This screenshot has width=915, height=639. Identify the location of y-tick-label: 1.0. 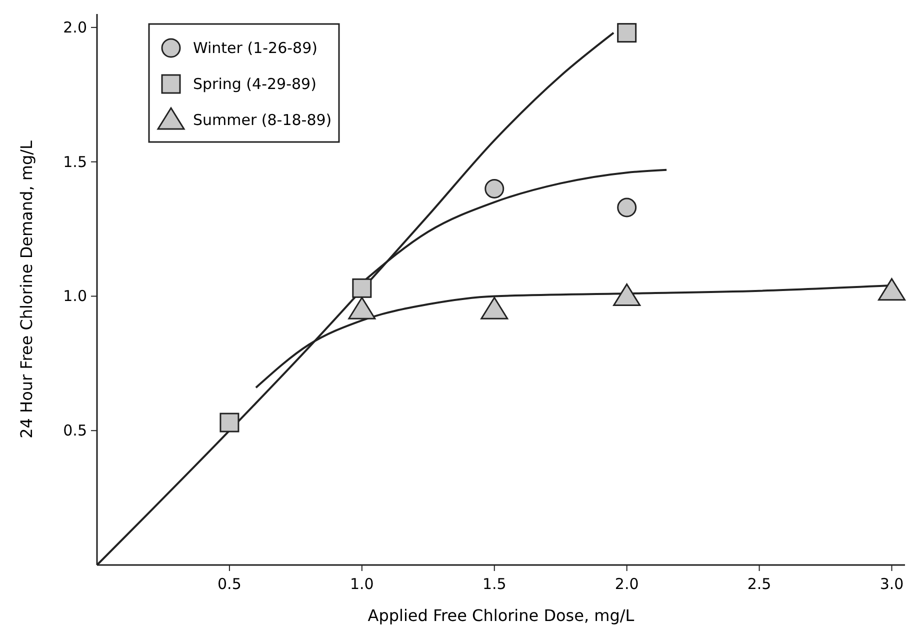
(75, 296).